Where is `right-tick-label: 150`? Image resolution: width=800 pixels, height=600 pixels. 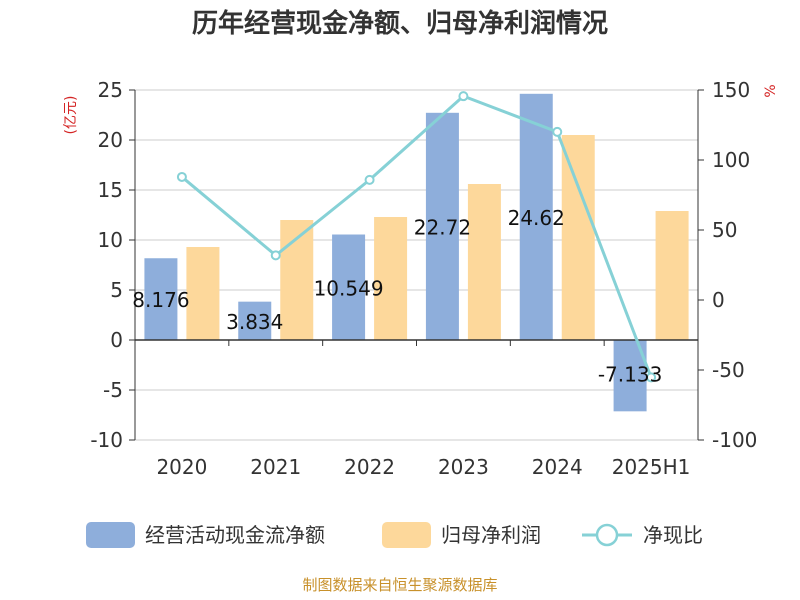
right-tick-label: 150 is located at coordinates (731, 90).